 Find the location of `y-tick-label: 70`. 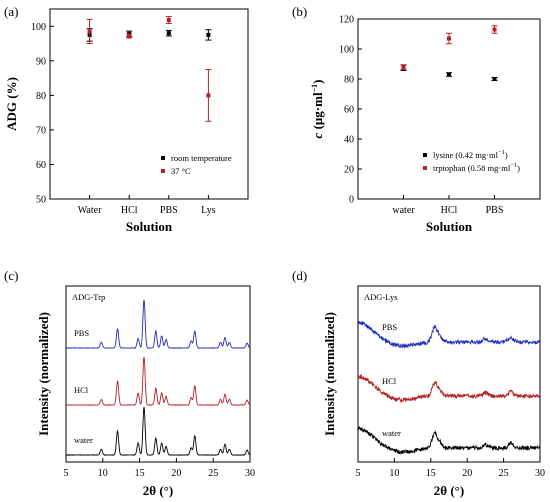

y-tick-label: 70 is located at coordinates (41, 130).